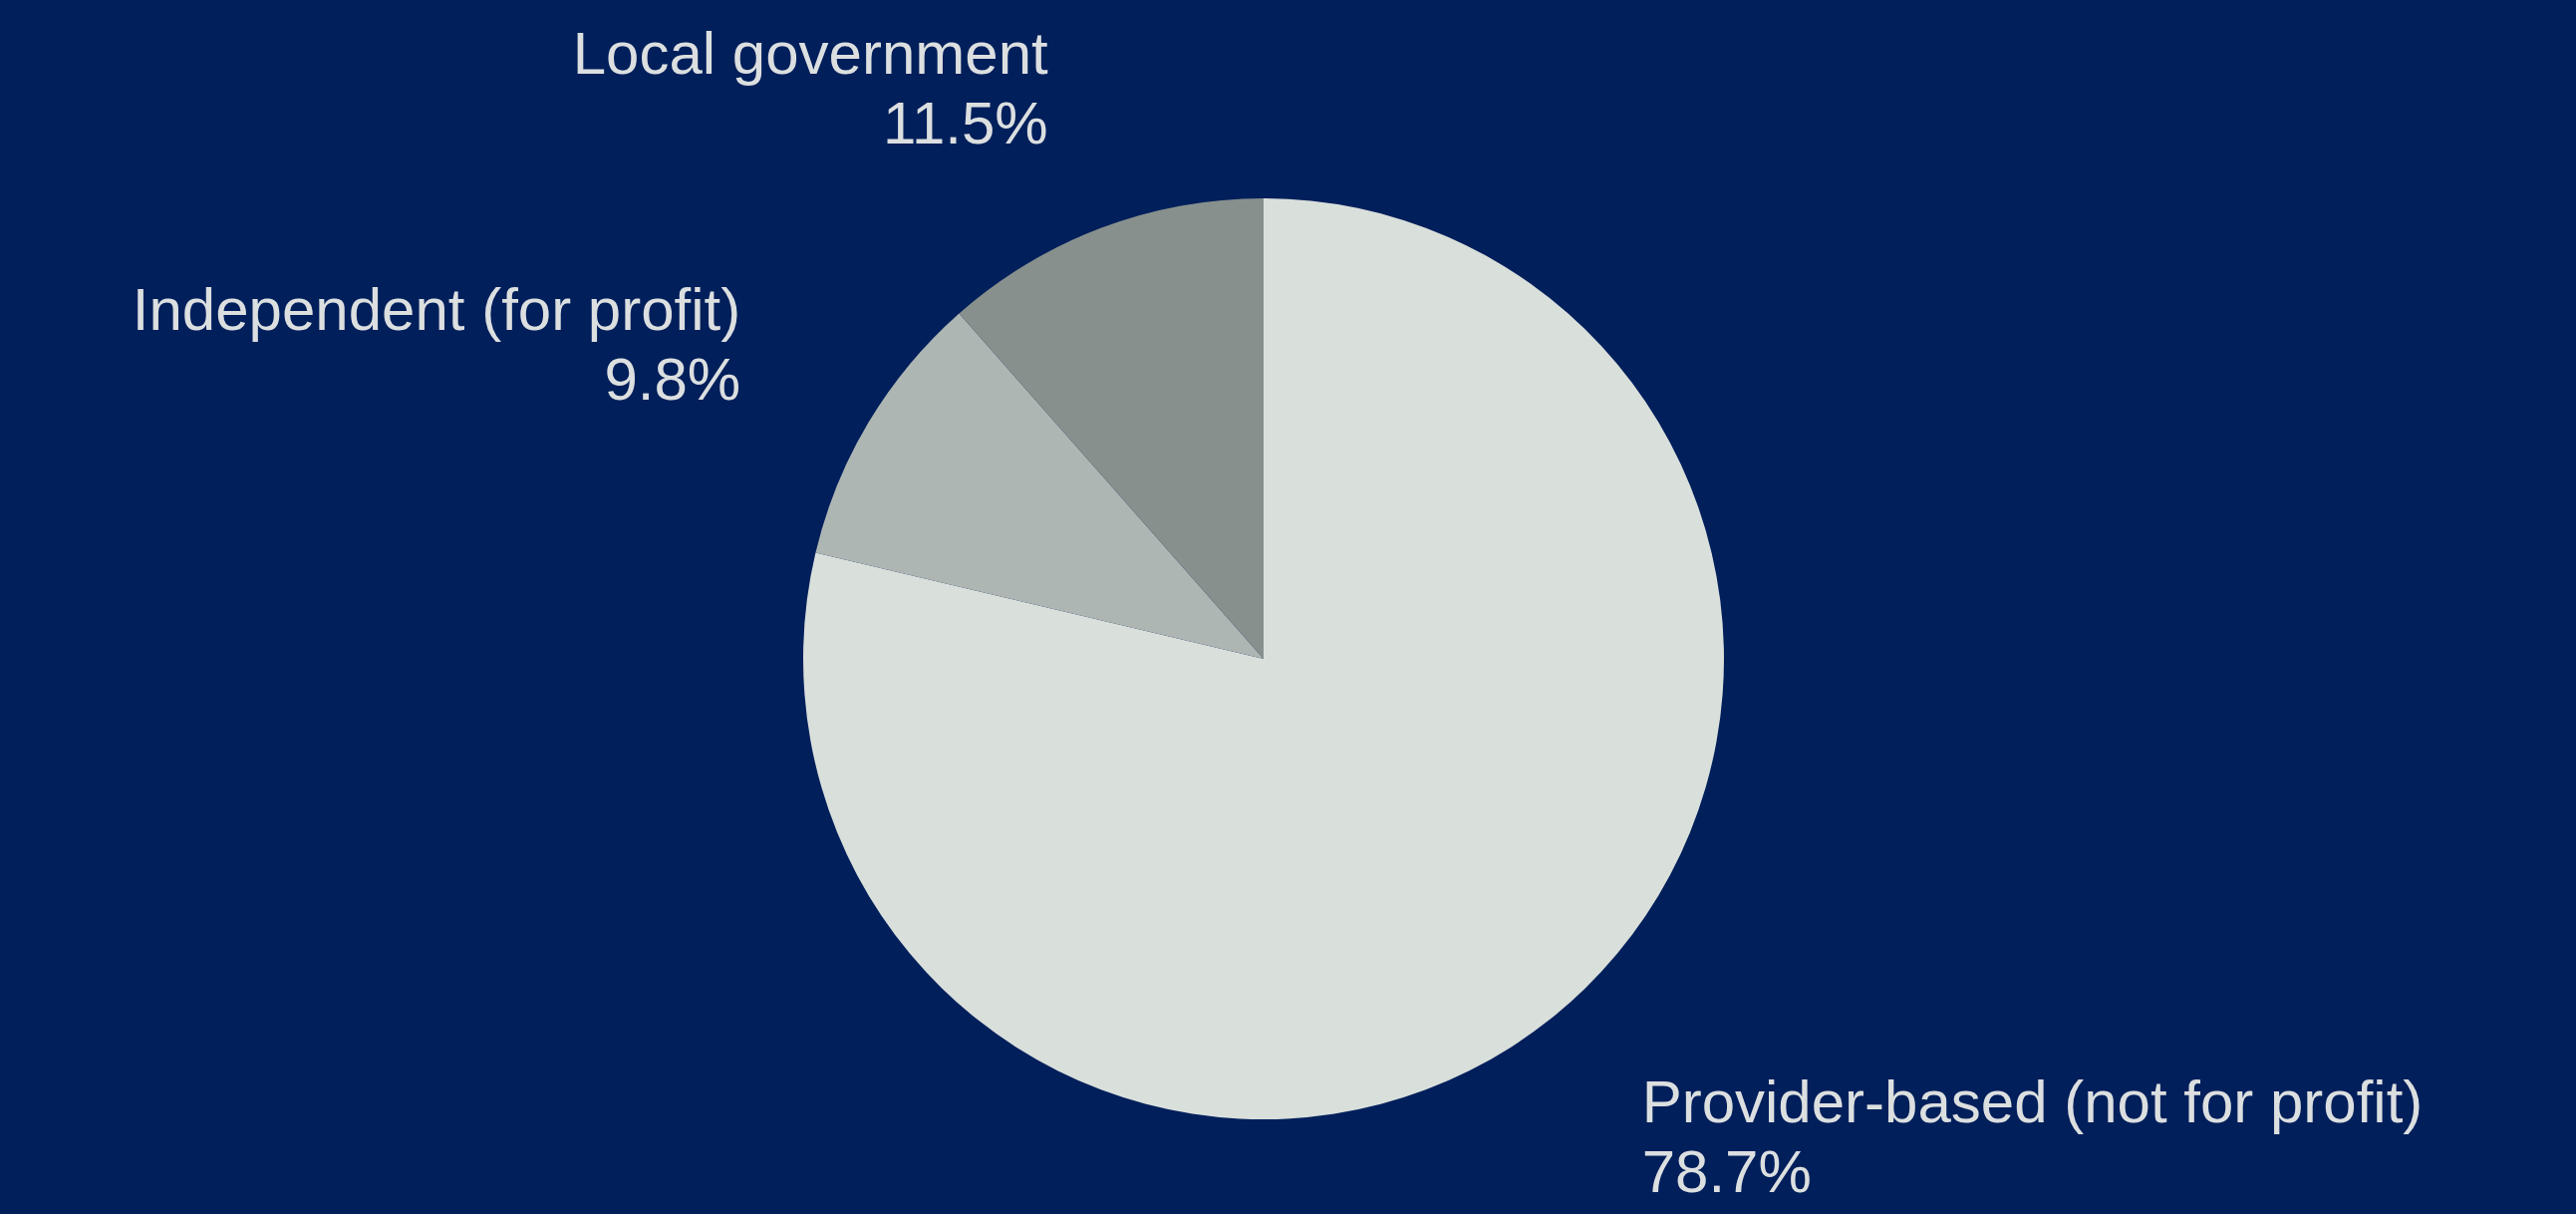 The image size is (2576, 1214). I want to click on data-label: 9.8%, so click(672, 380).